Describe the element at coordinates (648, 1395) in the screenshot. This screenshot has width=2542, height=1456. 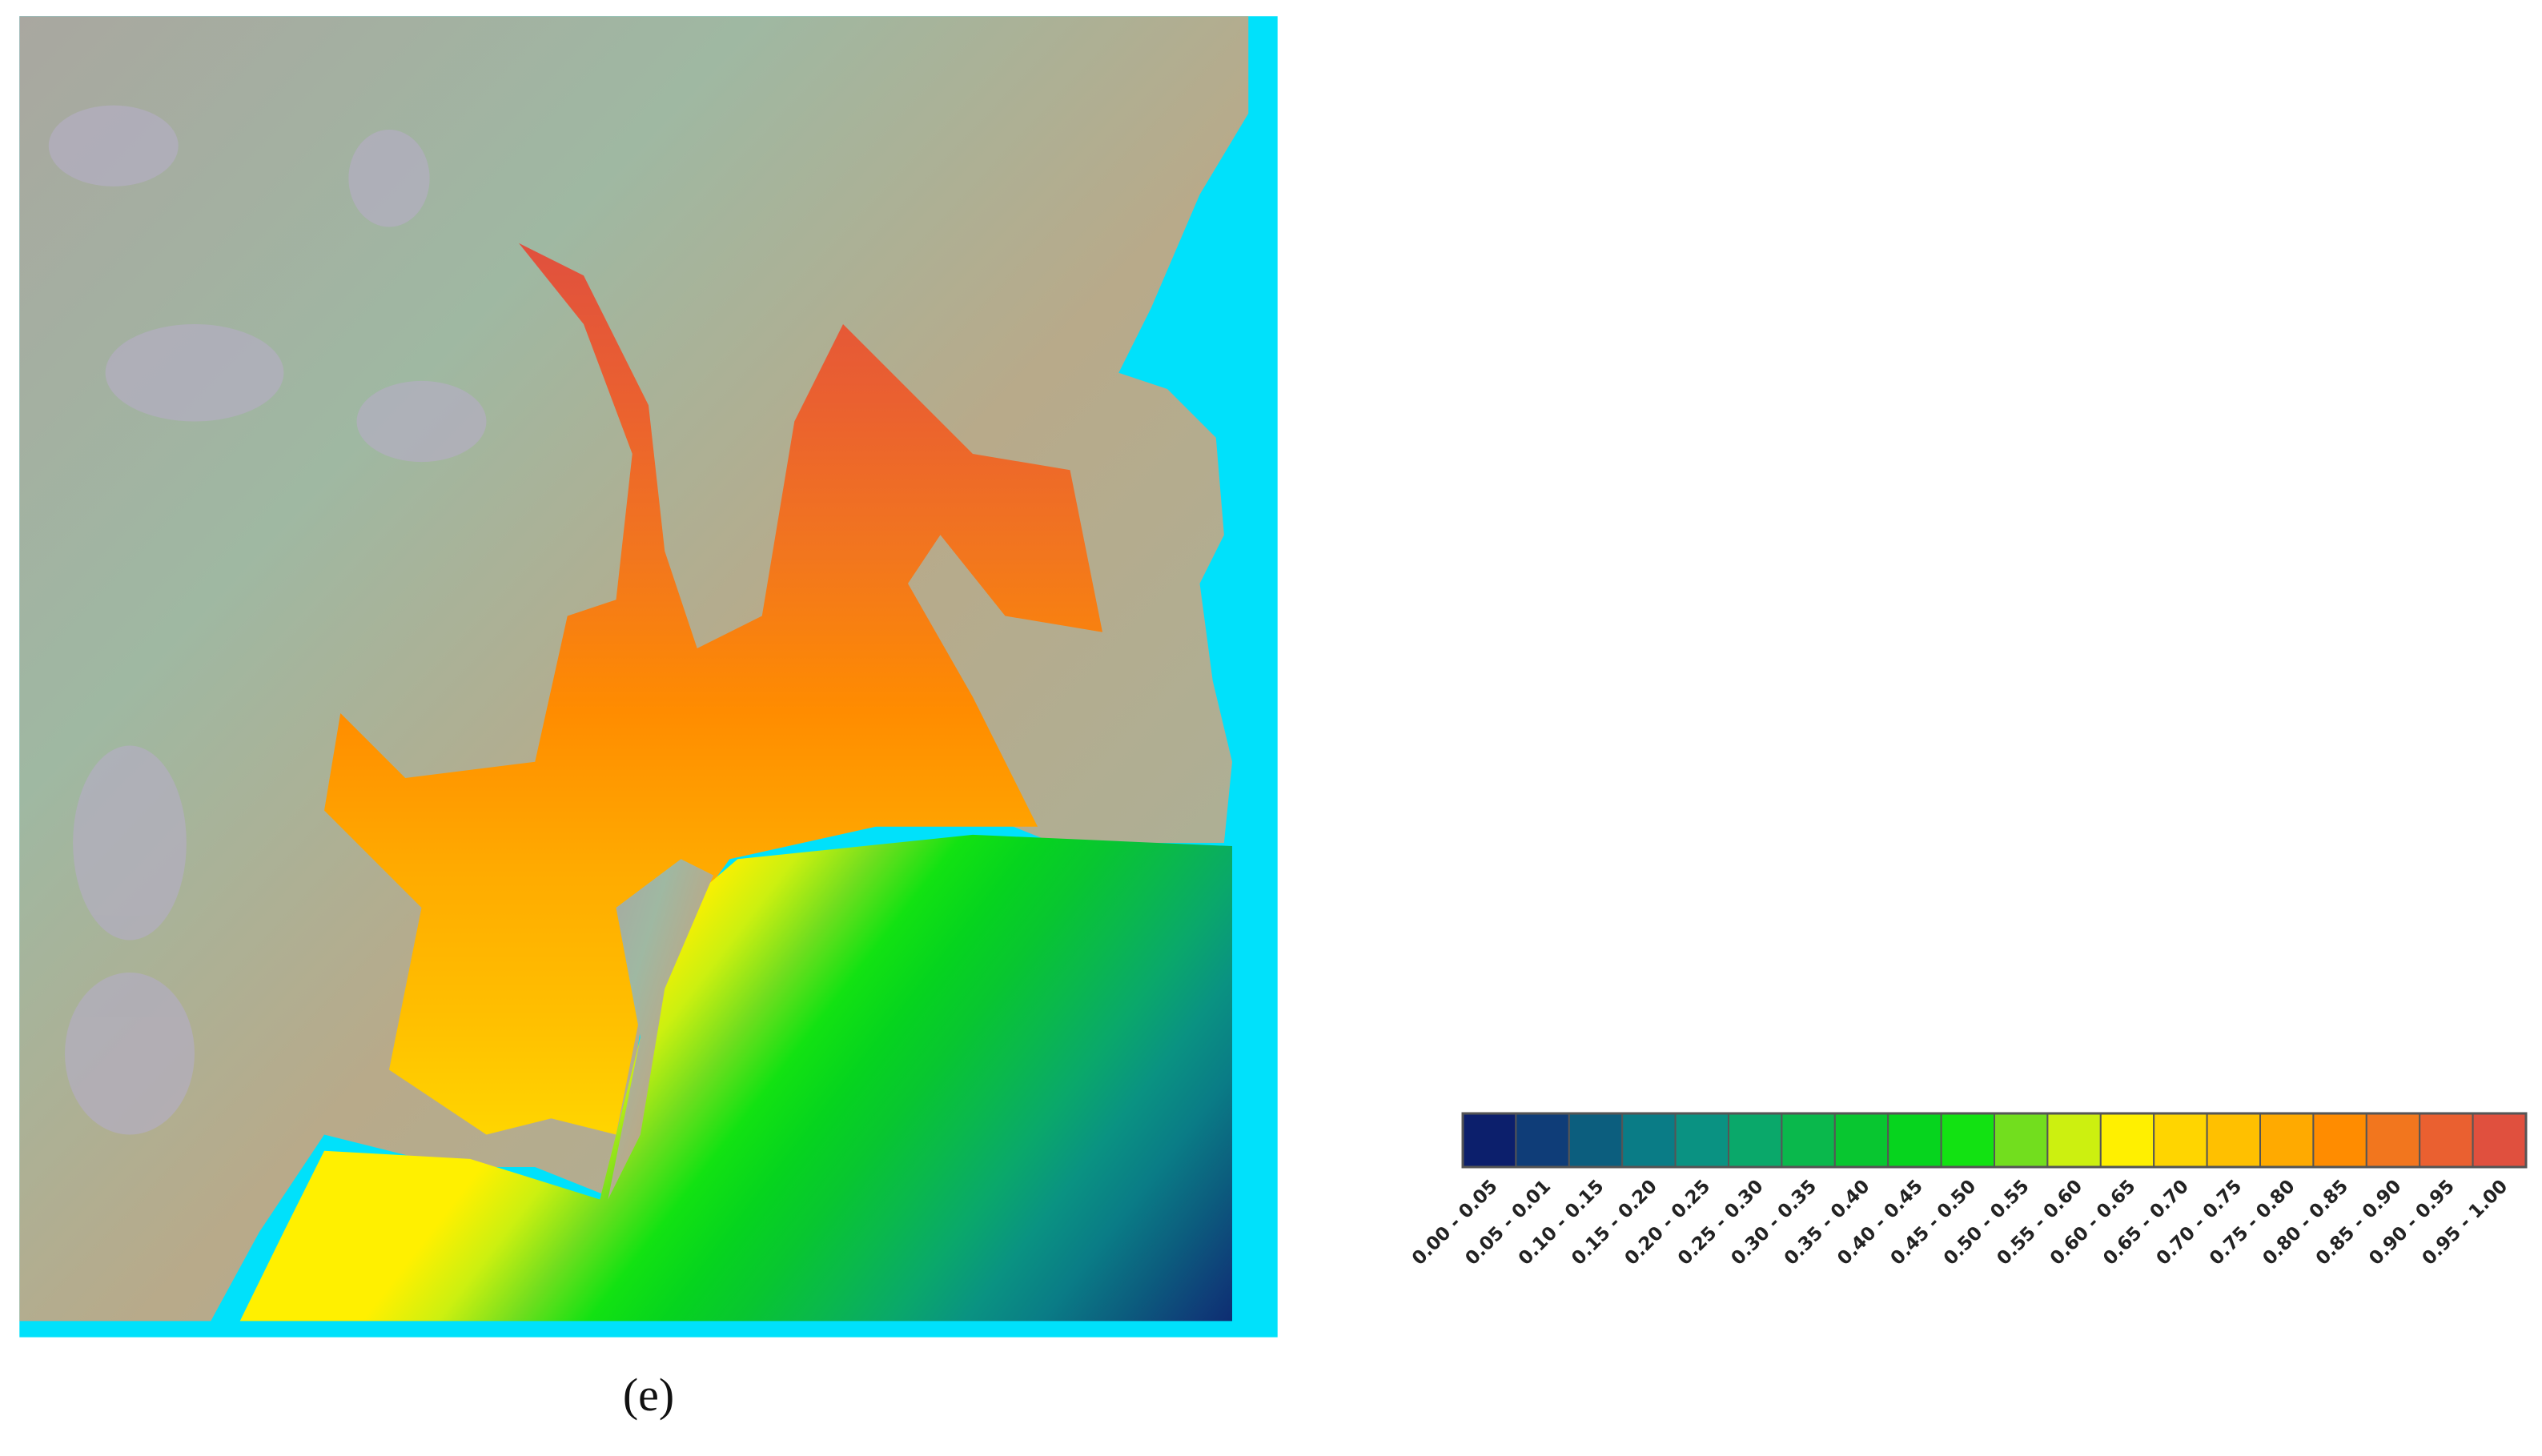
I see `caption: (e)` at that location.